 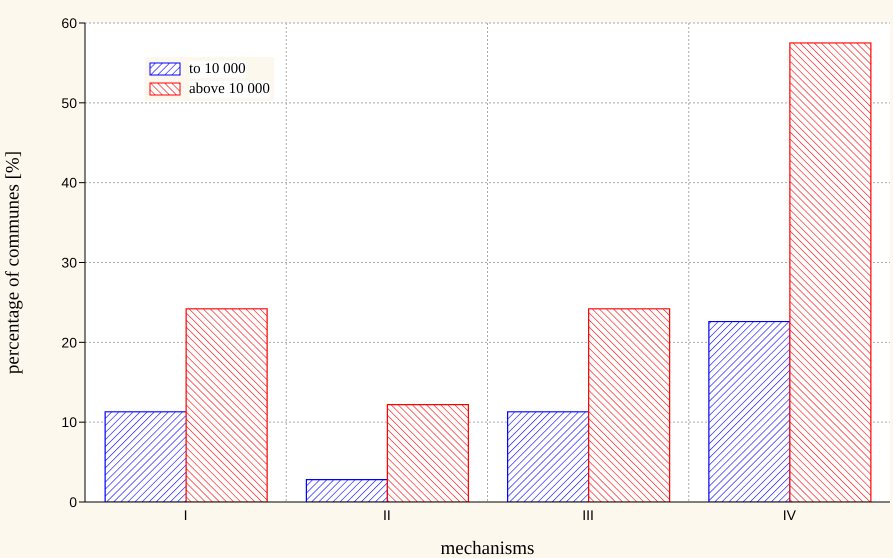 What do you see at coordinates (69, 102) in the screenshot?
I see `y-tick-label: 50` at bounding box center [69, 102].